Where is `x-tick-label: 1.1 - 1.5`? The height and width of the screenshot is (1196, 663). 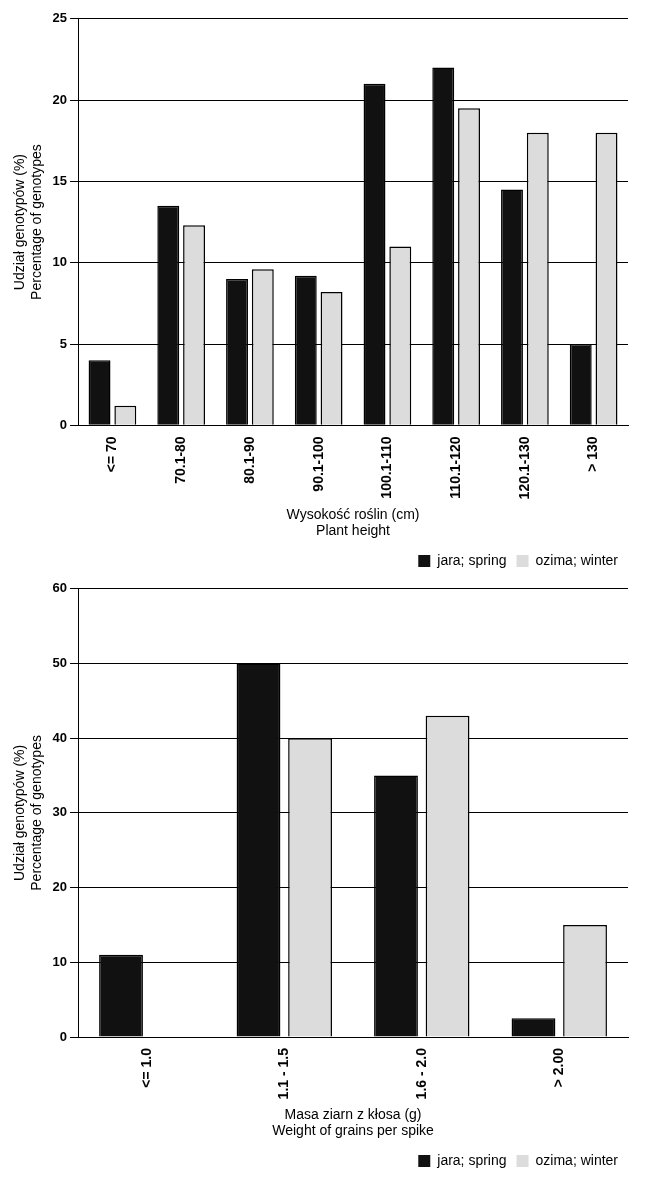
x-tick-label: 1.1 - 1.5 is located at coordinates (283, 1073).